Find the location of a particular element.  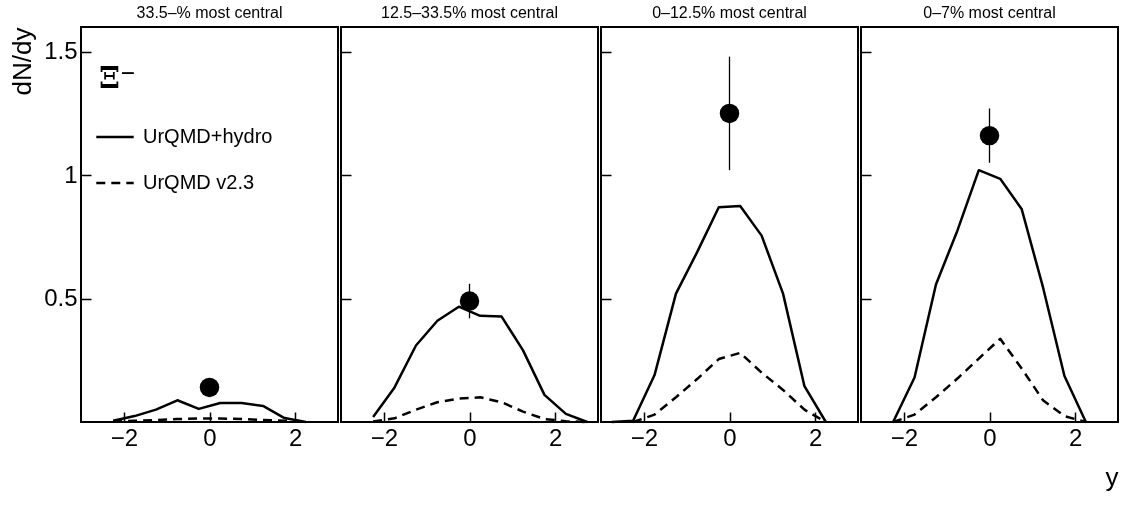

legend-label: UrQMD v2.3 is located at coordinates (199, 182).